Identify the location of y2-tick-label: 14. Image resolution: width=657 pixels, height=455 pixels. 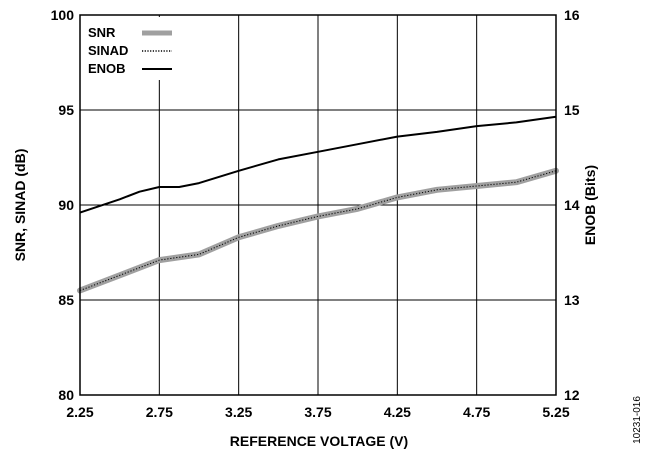
(572, 205).